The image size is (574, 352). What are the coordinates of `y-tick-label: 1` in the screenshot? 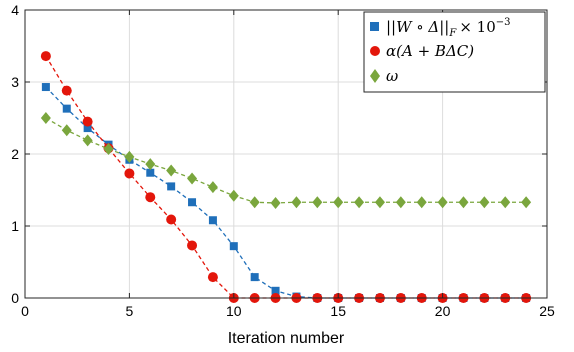 It's located at (15, 226).